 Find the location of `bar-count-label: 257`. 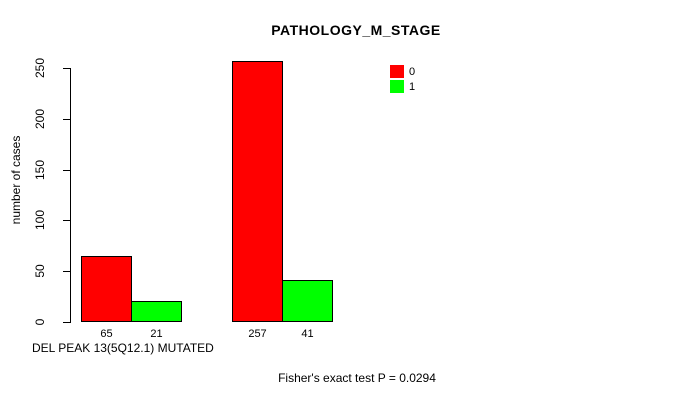

bar-count-label: 257 is located at coordinates (257, 334).